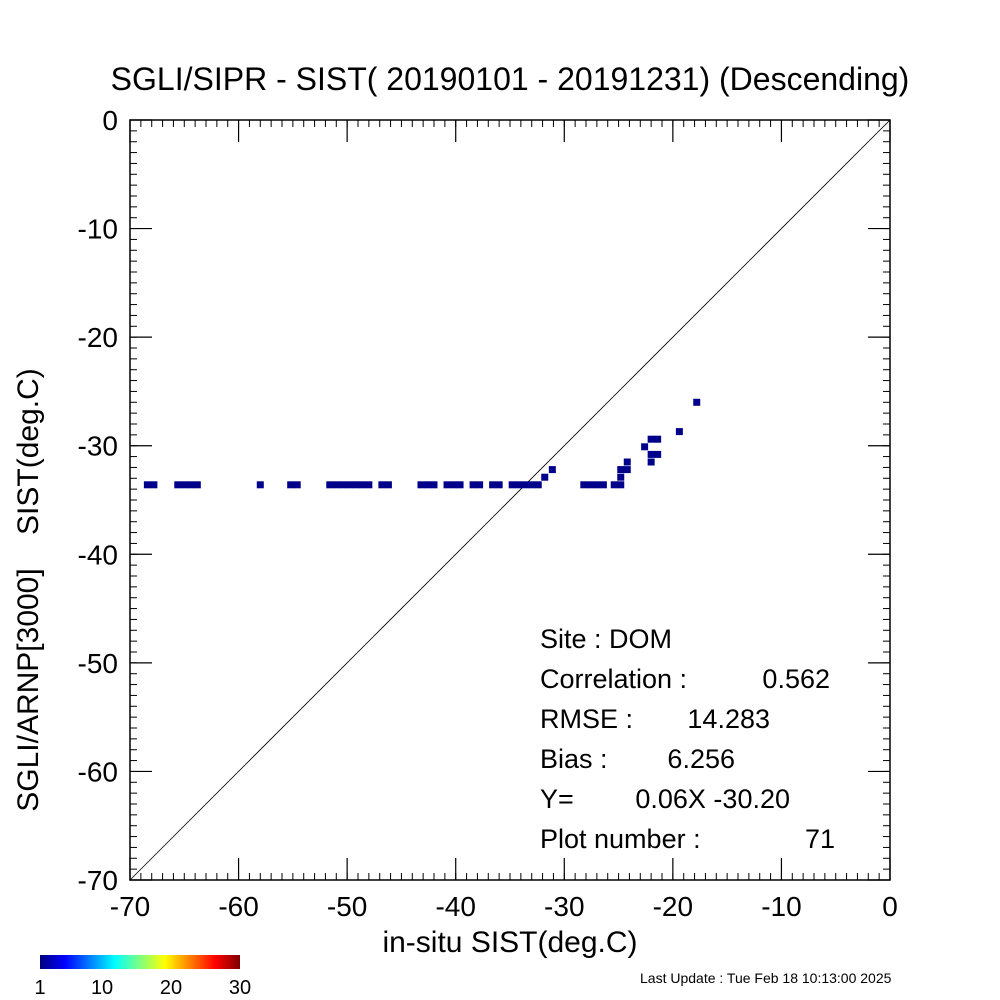 The width and height of the screenshot is (1000, 1000). What do you see at coordinates (509, 942) in the screenshot?
I see `x-axis-label: in-situ SIST(deg.C)` at bounding box center [509, 942].